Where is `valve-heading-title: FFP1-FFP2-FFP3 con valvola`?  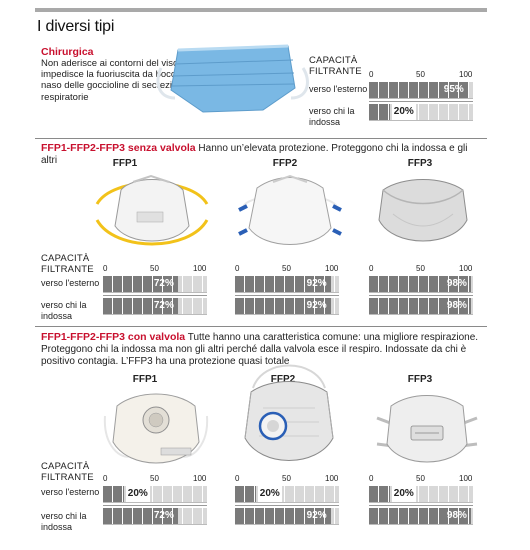 valve-heading-title: FFP1-FFP2-FFP3 con valvola is located at coordinates (113, 337).